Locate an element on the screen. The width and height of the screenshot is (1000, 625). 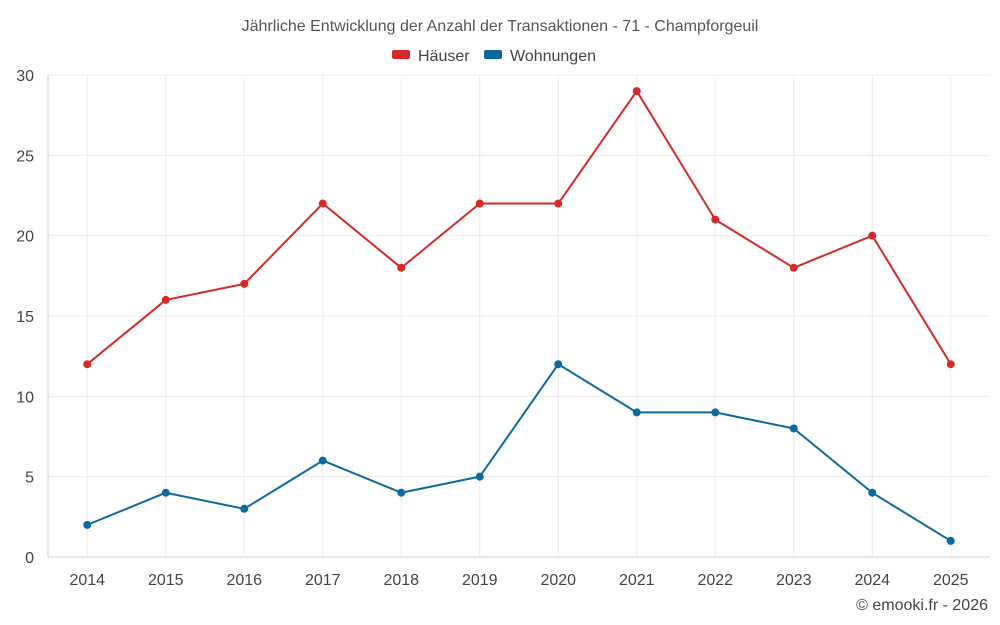
legend-label-wohnungen: Wohnungen is located at coordinates (553, 56).